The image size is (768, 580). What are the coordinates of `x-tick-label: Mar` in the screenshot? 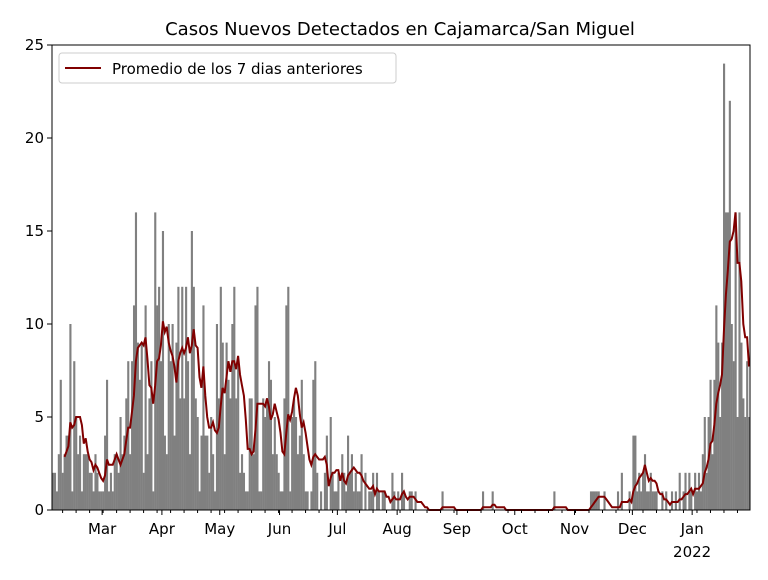 It's located at (102, 529).